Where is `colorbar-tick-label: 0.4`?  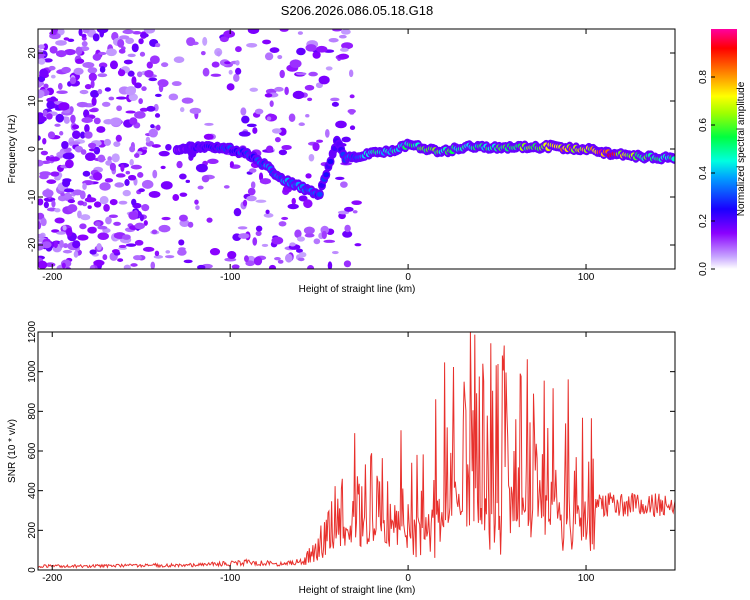
colorbar-tick-label: 0.4 is located at coordinates (703, 173).